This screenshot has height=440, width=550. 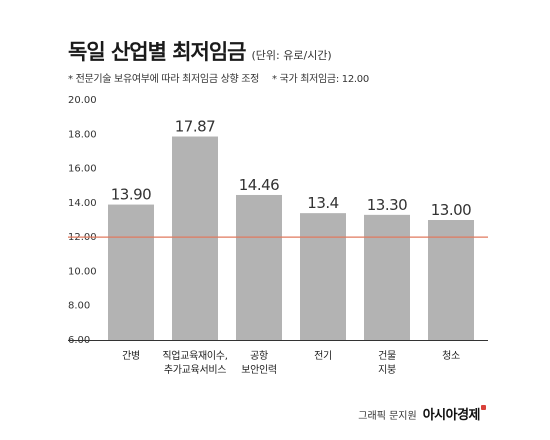 I want to click on credit: 그래픽 문지원 아시아경제, so click(x=422, y=413).